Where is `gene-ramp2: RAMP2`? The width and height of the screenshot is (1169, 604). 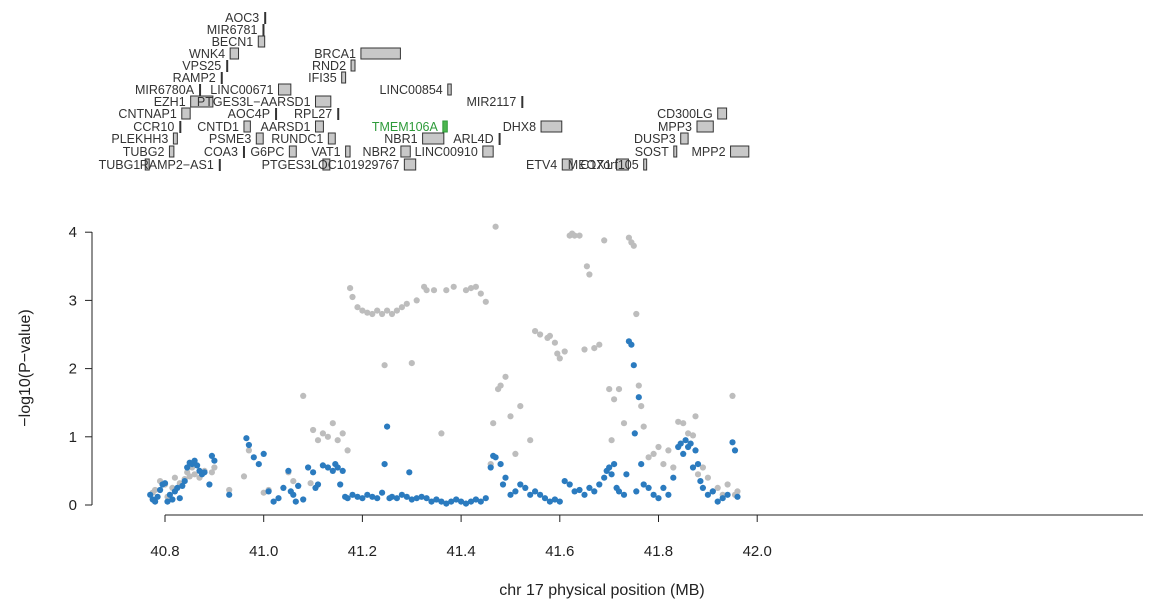
gene-ramp2: RAMP2 is located at coordinates (198, 78).